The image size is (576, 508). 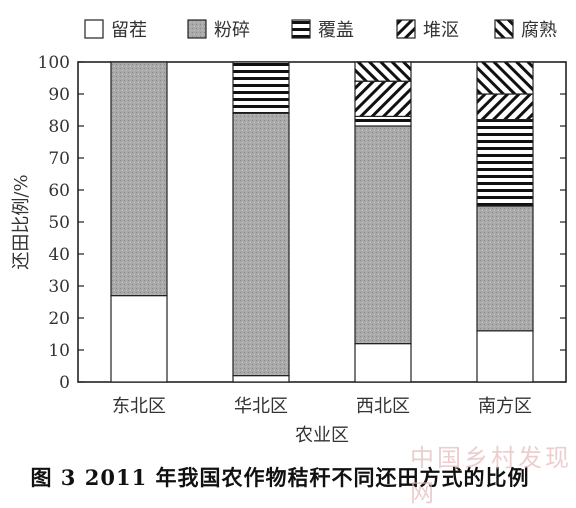 I want to click on legend-label: 覆盖, so click(x=336, y=30).